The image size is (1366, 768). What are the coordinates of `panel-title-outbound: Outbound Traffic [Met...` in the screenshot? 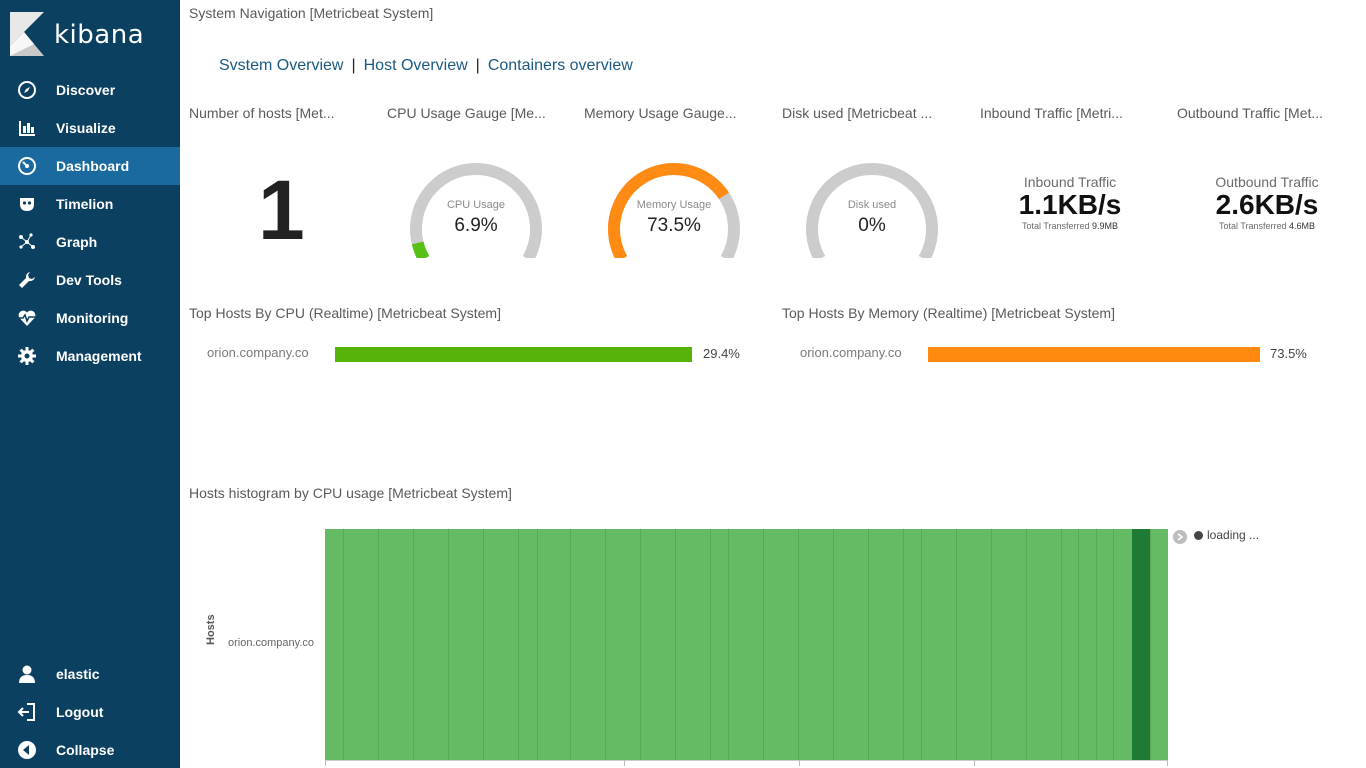 It's located at (1250, 113).